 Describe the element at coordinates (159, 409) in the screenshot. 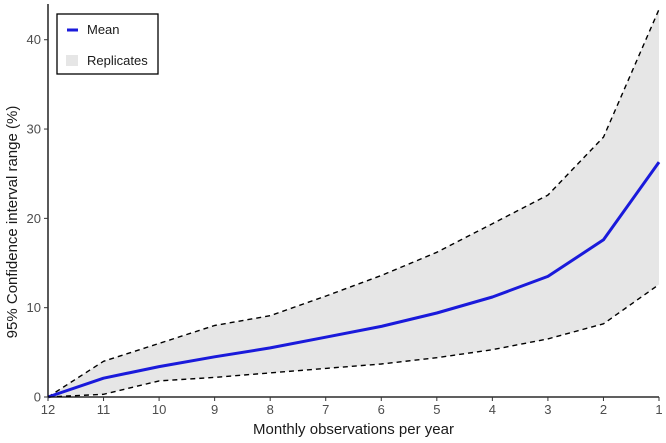

I see `x-tick-label: 10` at that location.